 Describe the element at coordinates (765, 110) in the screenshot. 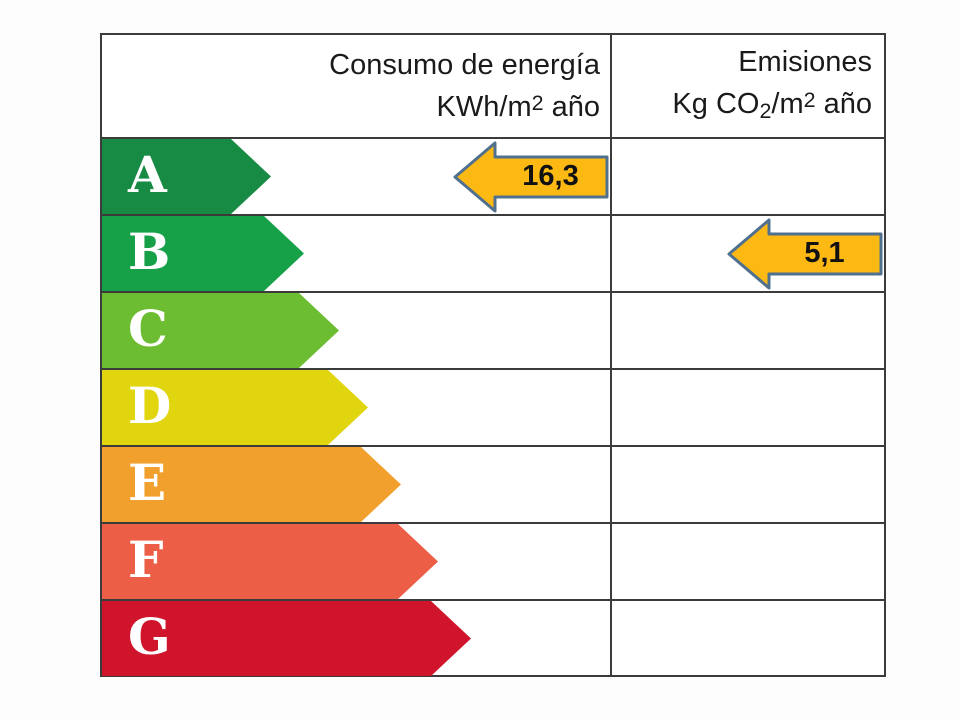

I see `header-emissions-sub: 2` at that location.